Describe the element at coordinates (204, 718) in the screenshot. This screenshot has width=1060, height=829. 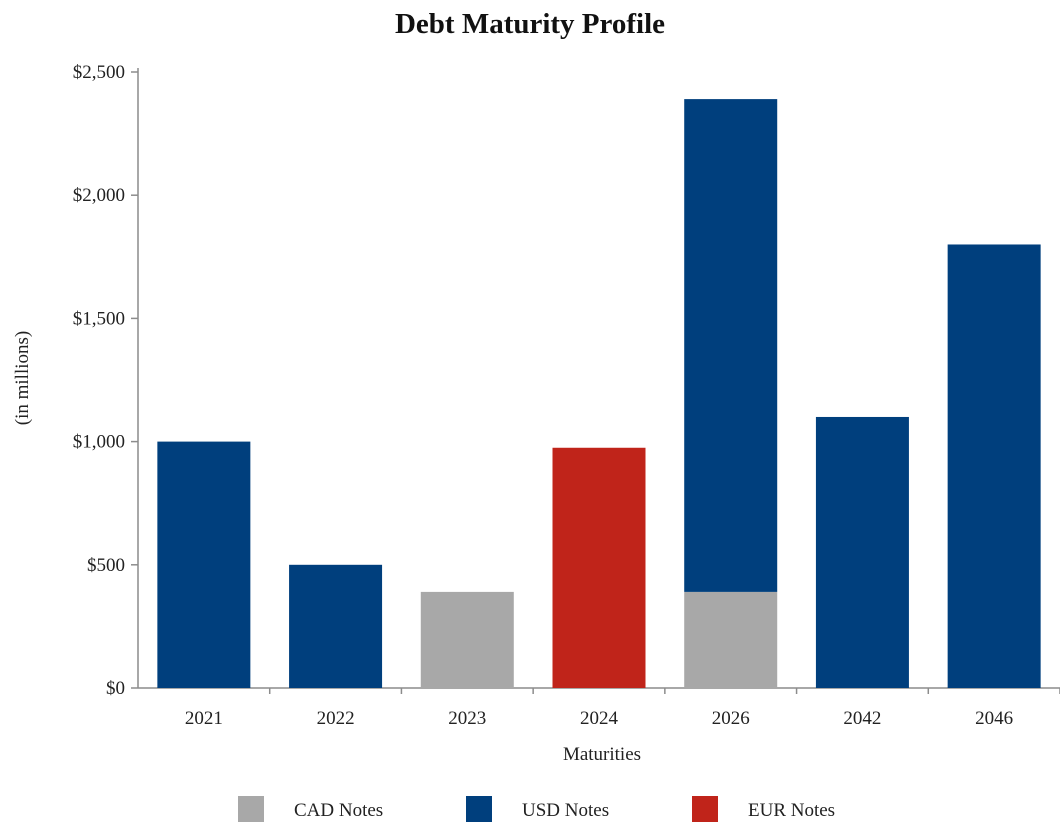
I see `x-tick-label: 2021` at that location.